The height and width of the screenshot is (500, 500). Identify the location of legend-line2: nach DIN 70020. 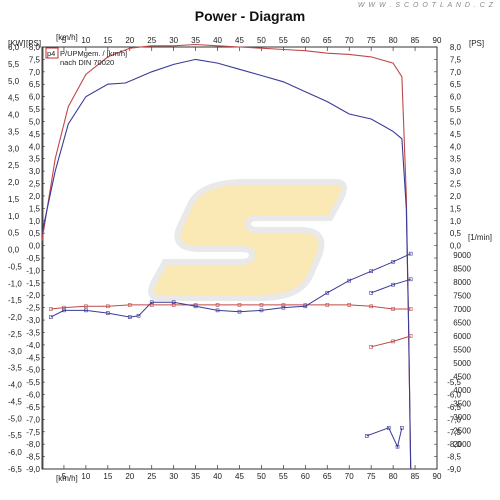
(87, 62).